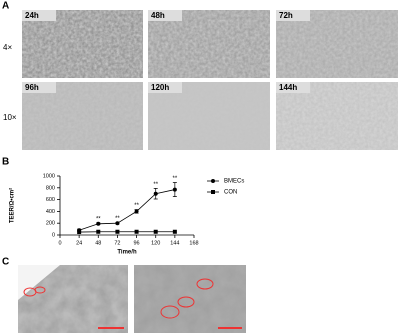 This screenshot has width=400, height=335. I want to click on x-axis-title: Time/h, so click(127, 253).